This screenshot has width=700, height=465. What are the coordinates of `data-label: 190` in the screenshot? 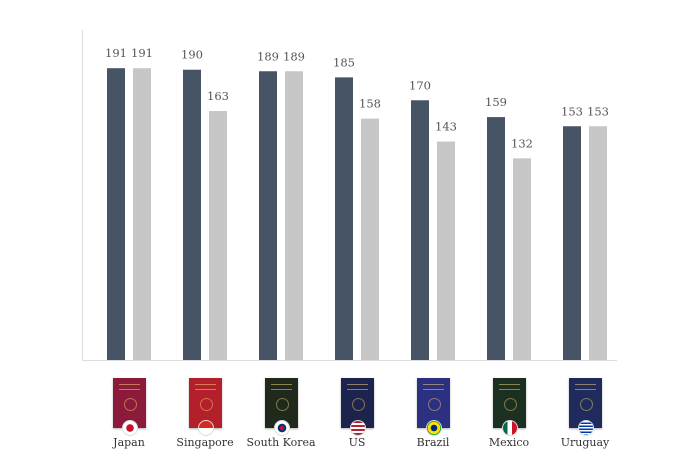 It's located at (192, 55).